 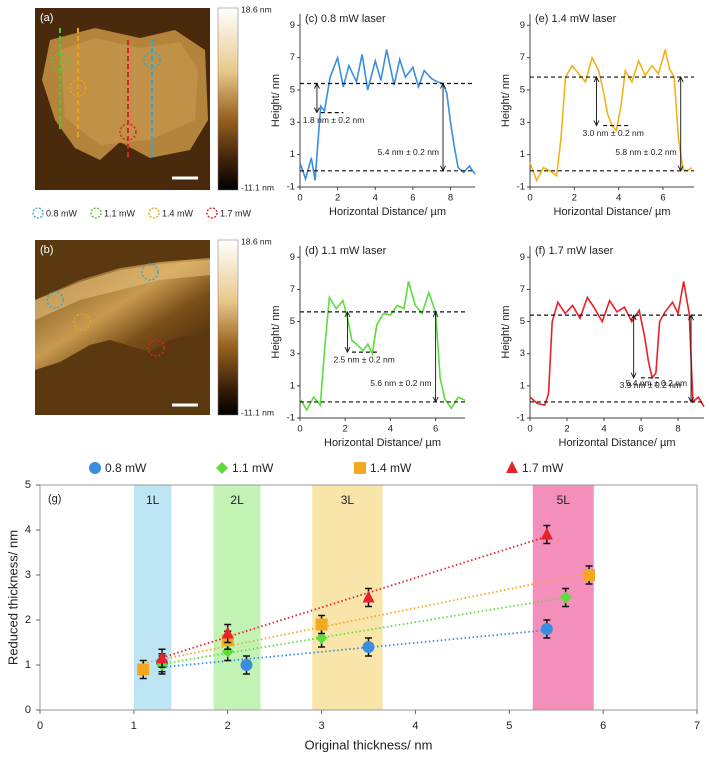 What do you see at coordinates (509, 726) in the screenshot?
I see `x-tick-label: 5` at bounding box center [509, 726].